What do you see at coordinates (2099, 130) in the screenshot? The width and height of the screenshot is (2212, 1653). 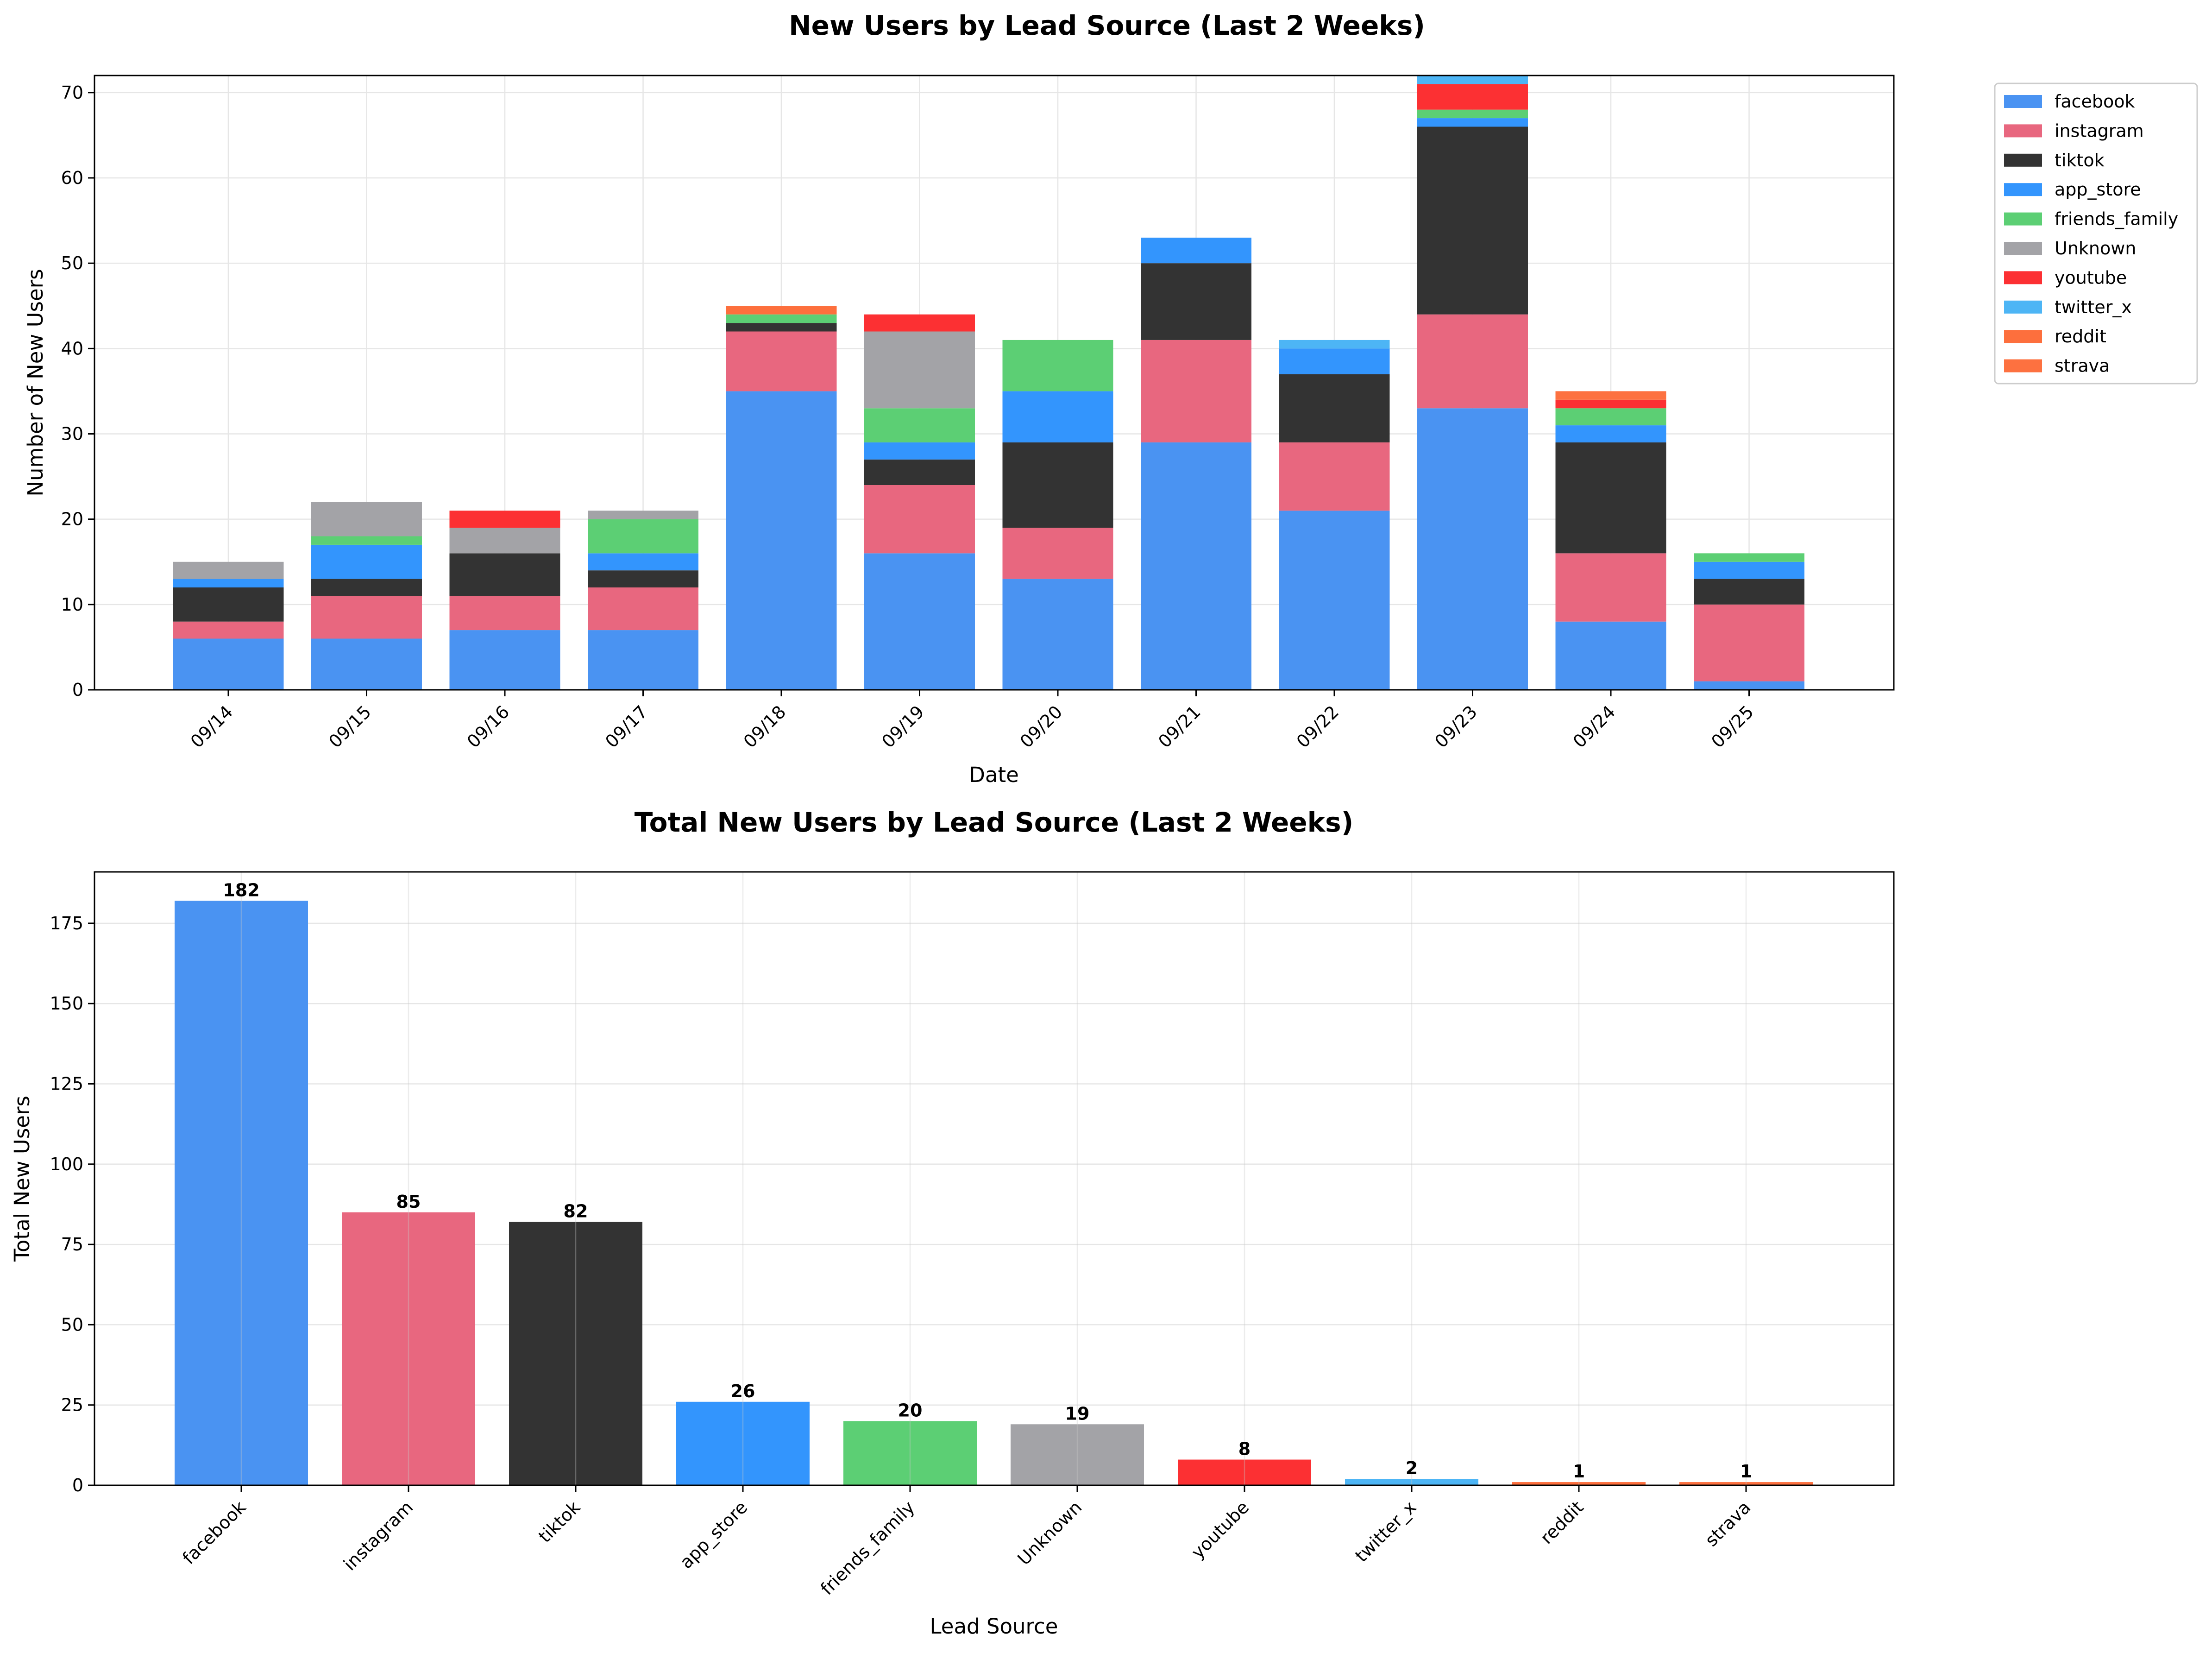 I see `legend-label: instagram` at bounding box center [2099, 130].